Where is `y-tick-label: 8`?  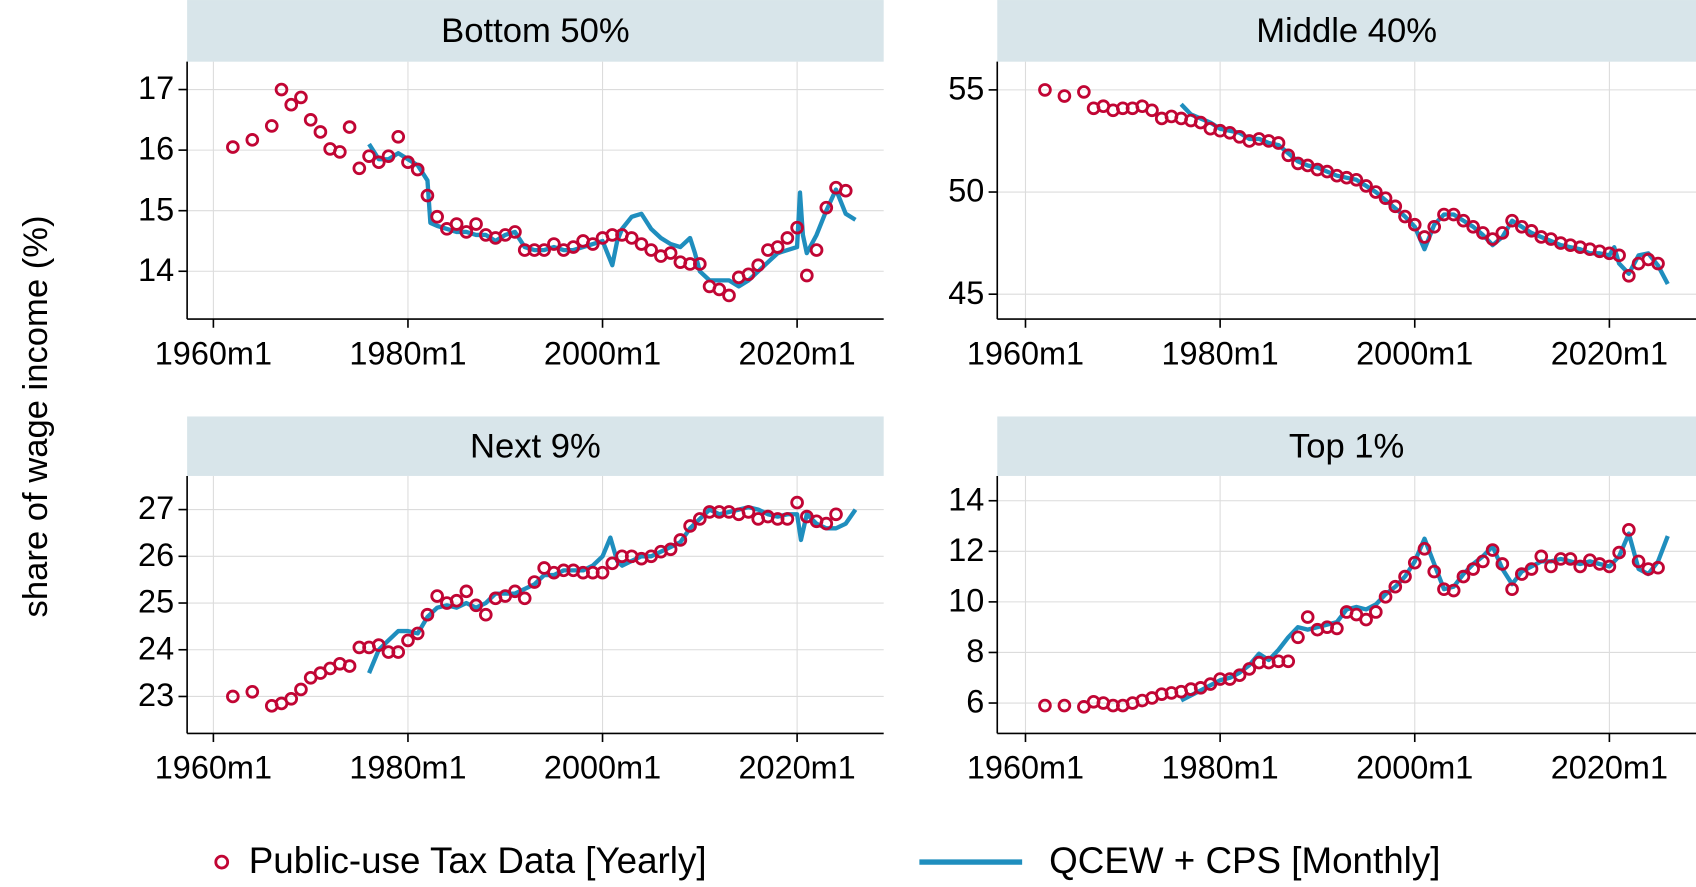 y-tick-label: 8 is located at coordinates (975, 651).